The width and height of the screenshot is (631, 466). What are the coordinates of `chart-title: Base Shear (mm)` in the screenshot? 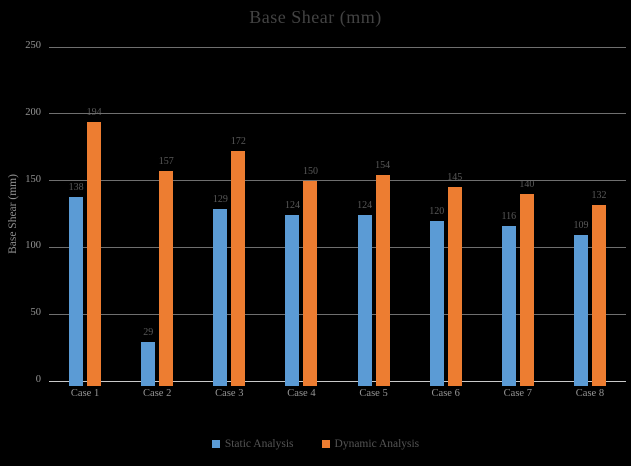 It's located at (315, 17).